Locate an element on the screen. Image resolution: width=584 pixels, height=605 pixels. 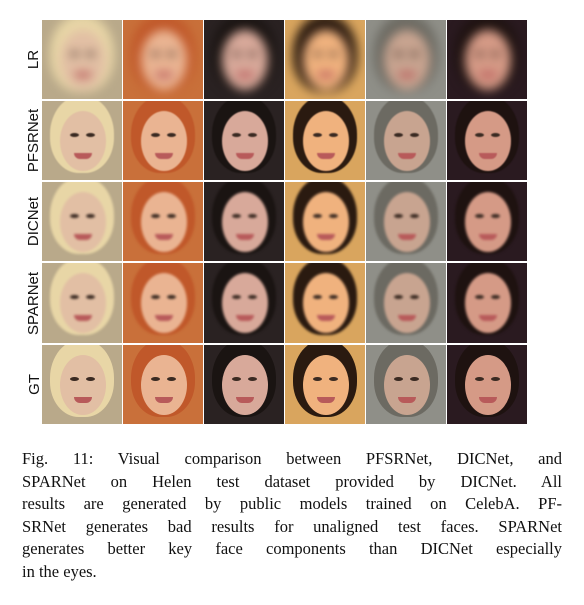
row-label-text: PFSRNet is located at coordinates (34, 140).